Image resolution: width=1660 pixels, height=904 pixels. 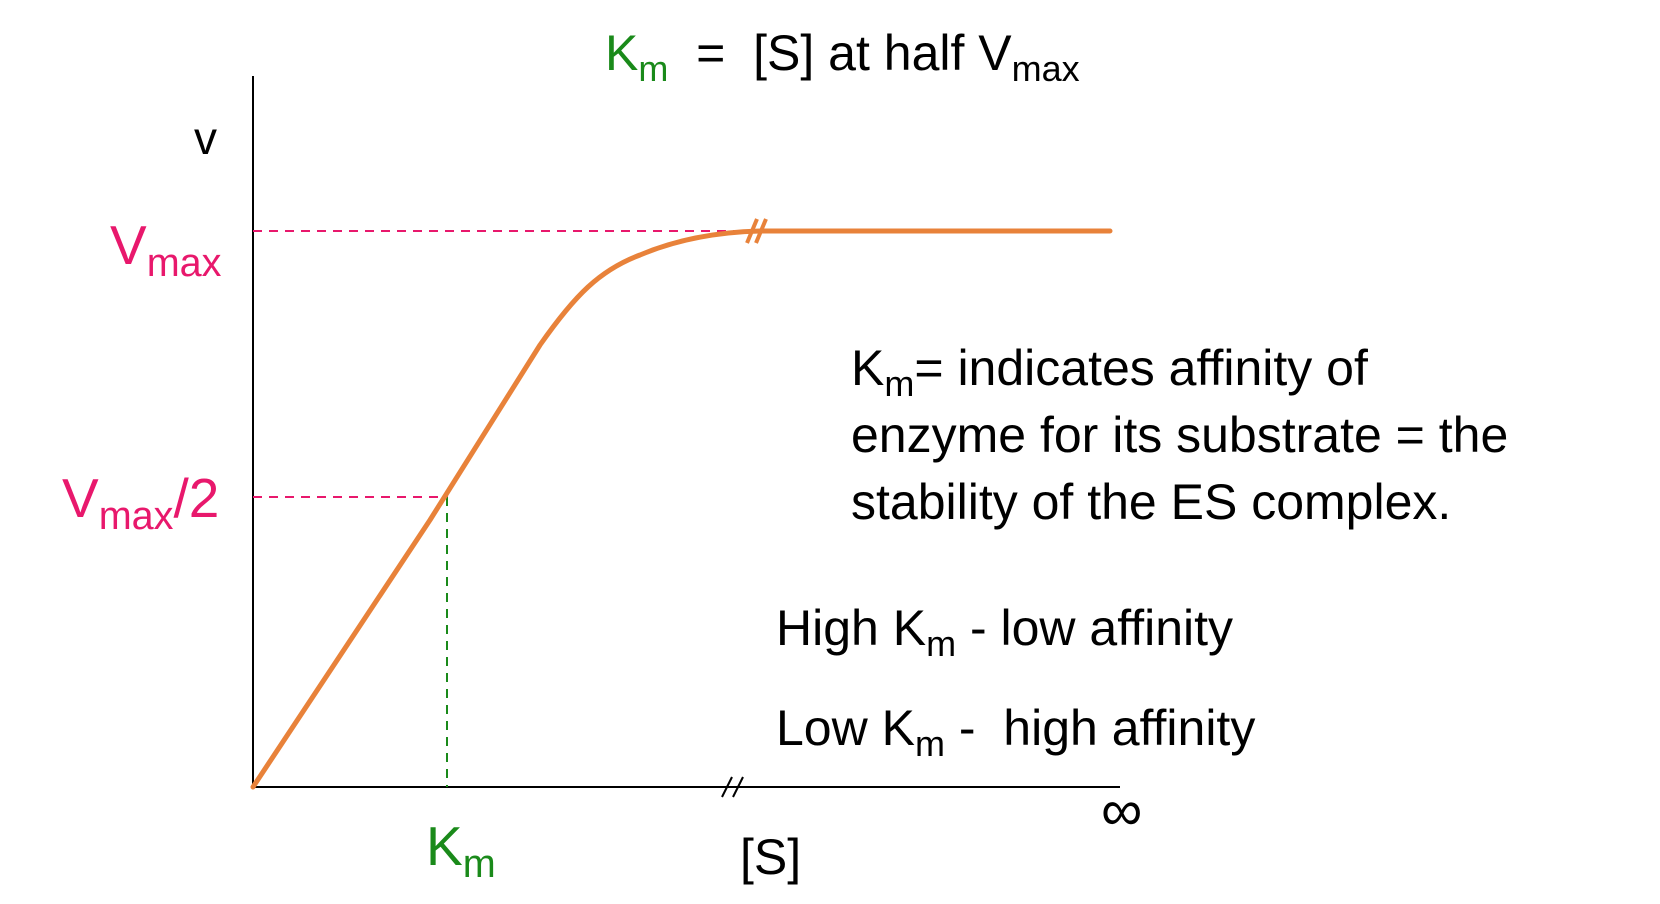 I want to click on y-axis-label: v, so click(x=205, y=138).